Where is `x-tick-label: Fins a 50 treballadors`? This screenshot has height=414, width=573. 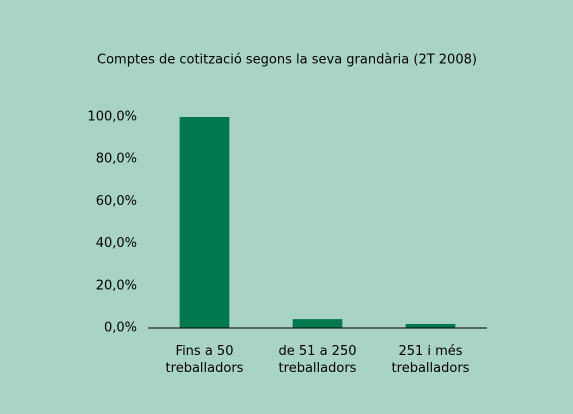 x-tick-label: Fins a 50 treballadors is located at coordinates (204, 360).